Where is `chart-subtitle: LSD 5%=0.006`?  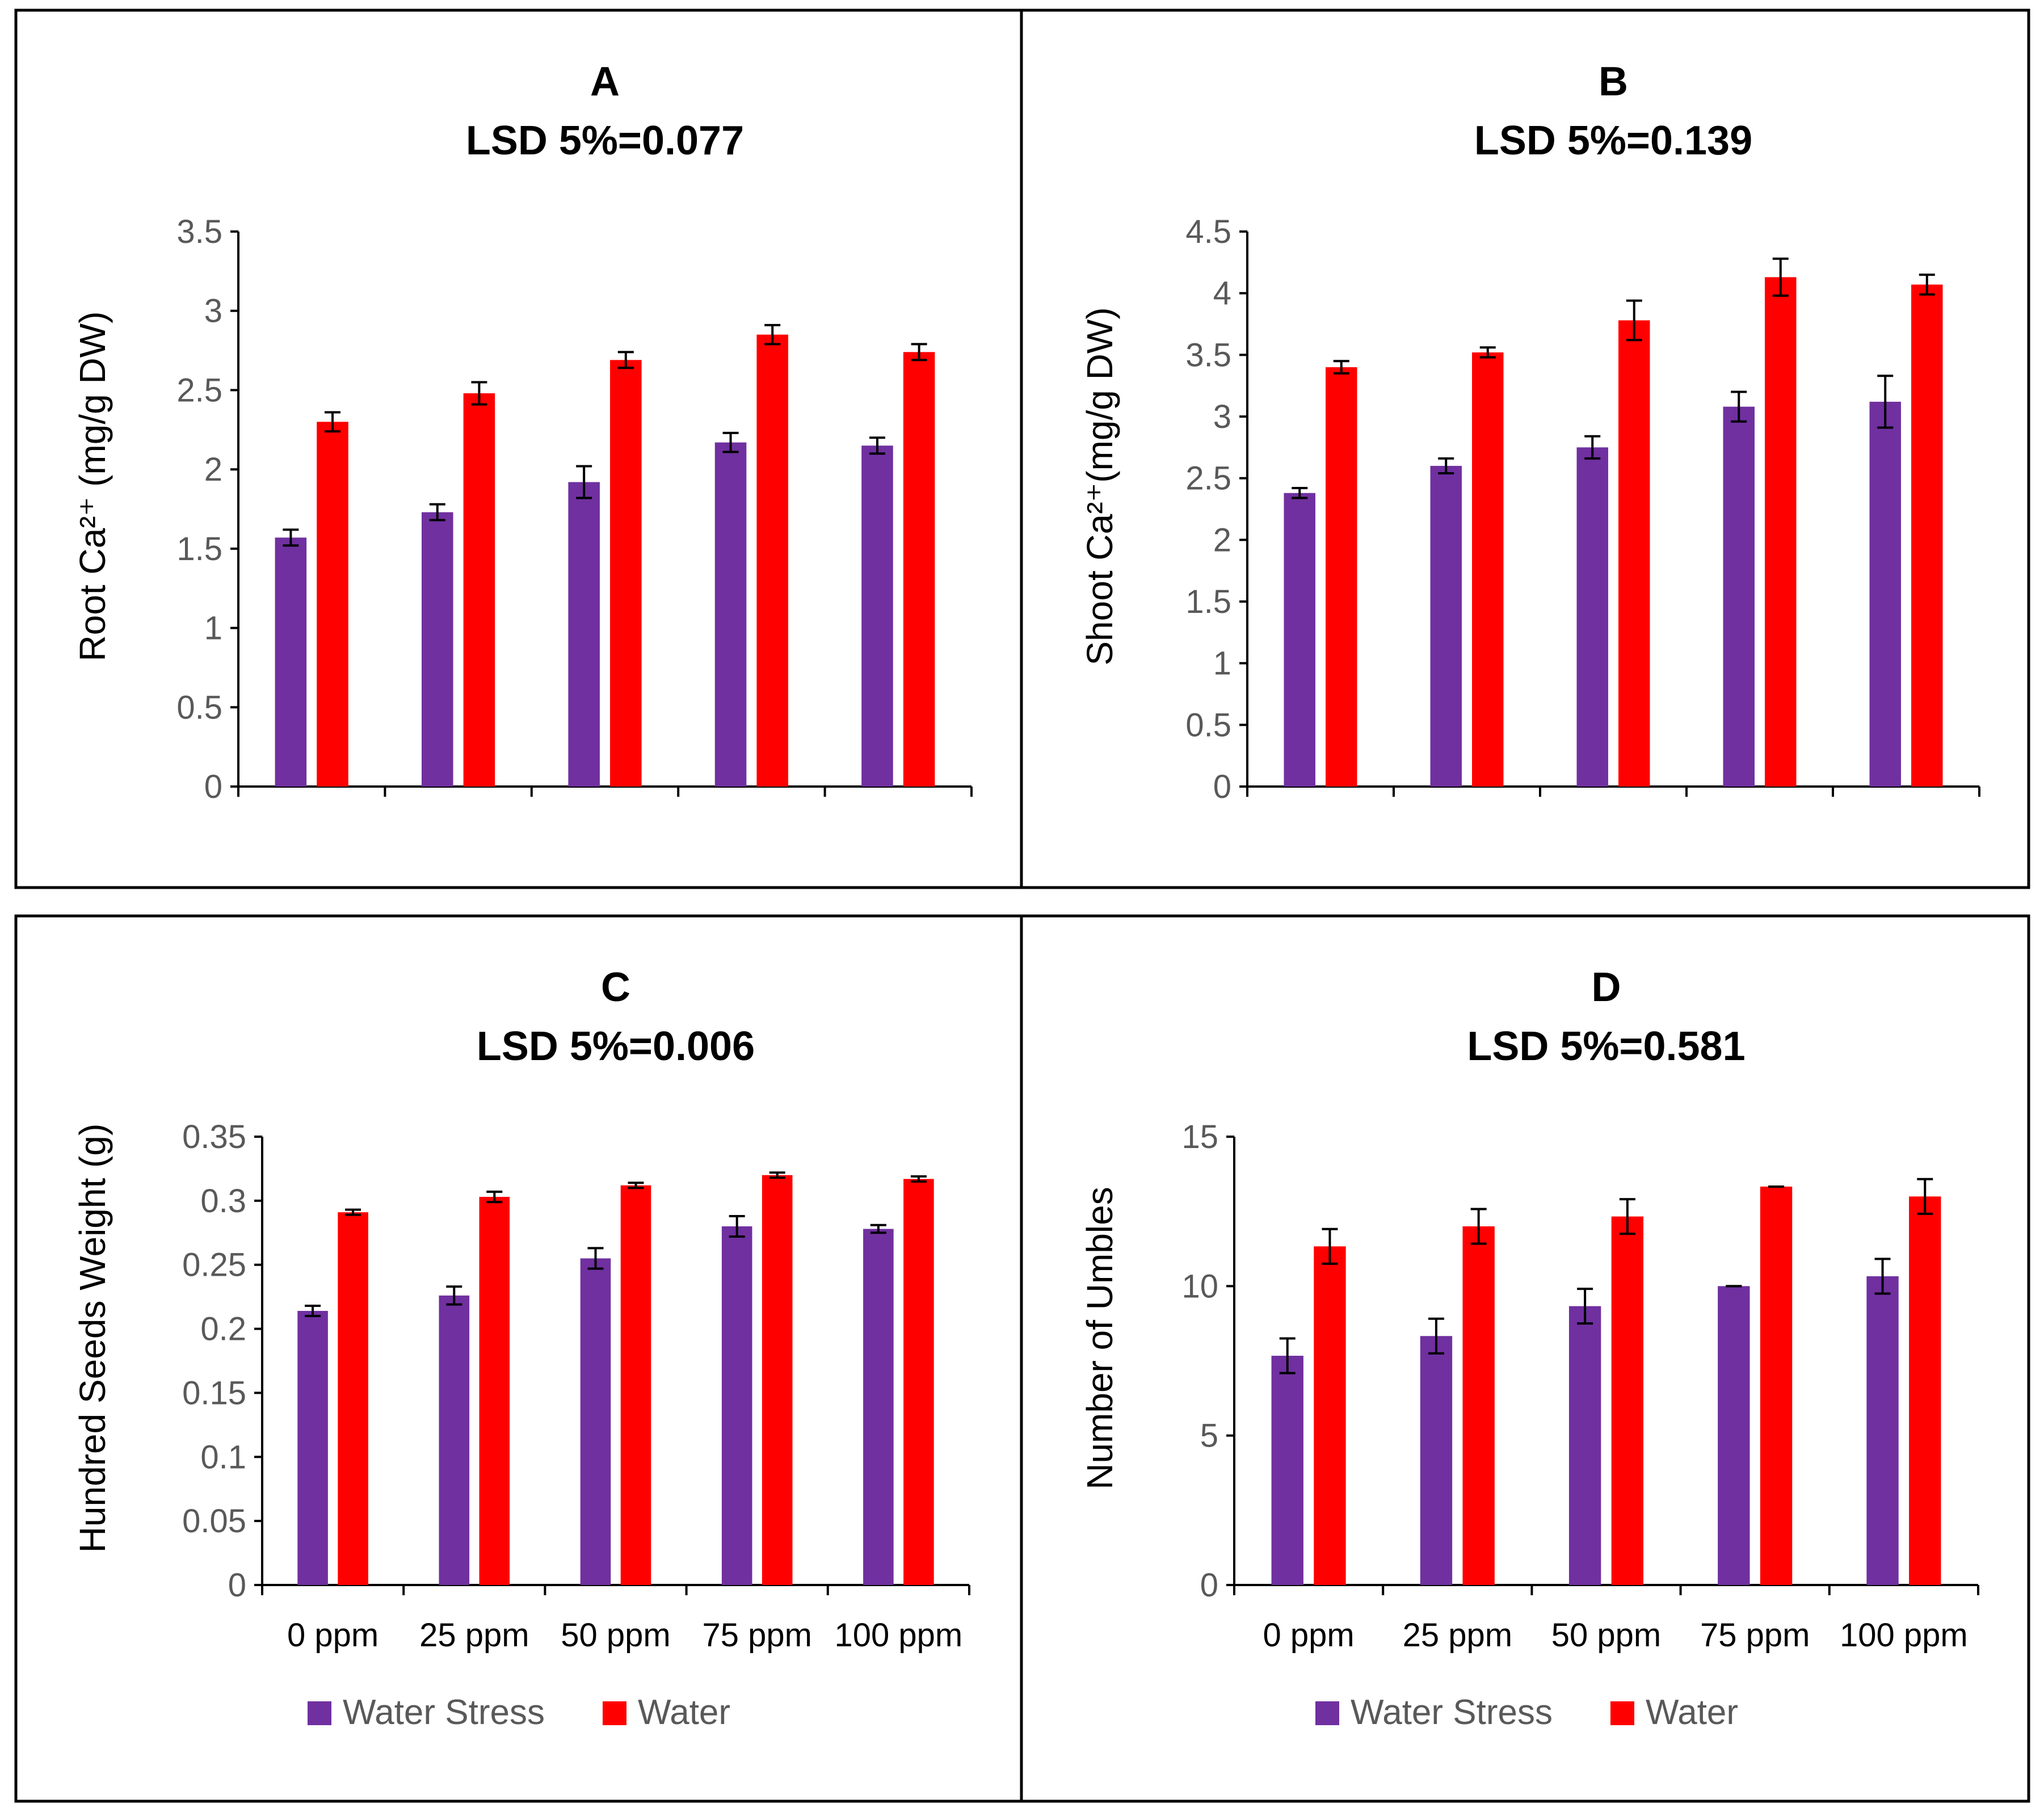
chart-subtitle: LSD 5%=0.006 is located at coordinates (616, 1046).